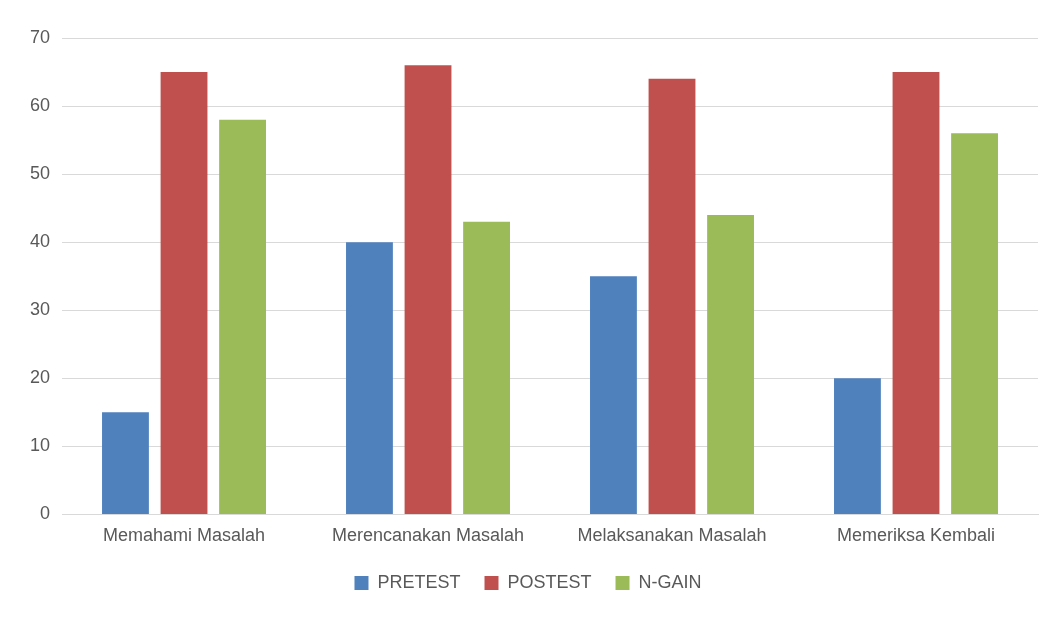  What do you see at coordinates (670, 581) in the screenshot?
I see `legend-label: N-GAIN` at bounding box center [670, 581].